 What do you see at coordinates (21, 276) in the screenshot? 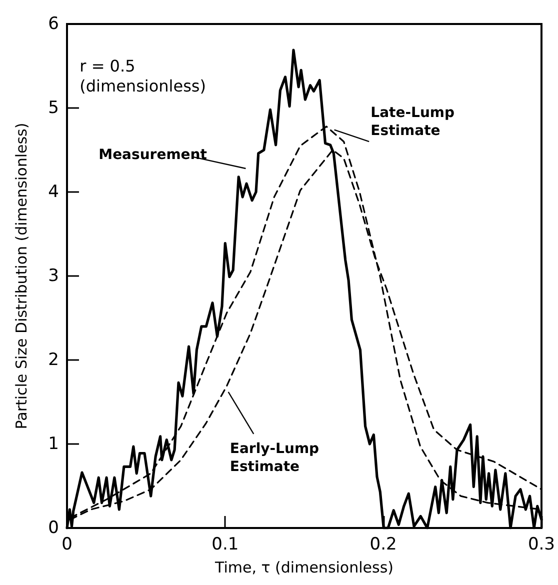
I see `y-axis-title: Particle Size Distribution (dimensionless)` at bounding box center [21, 276].